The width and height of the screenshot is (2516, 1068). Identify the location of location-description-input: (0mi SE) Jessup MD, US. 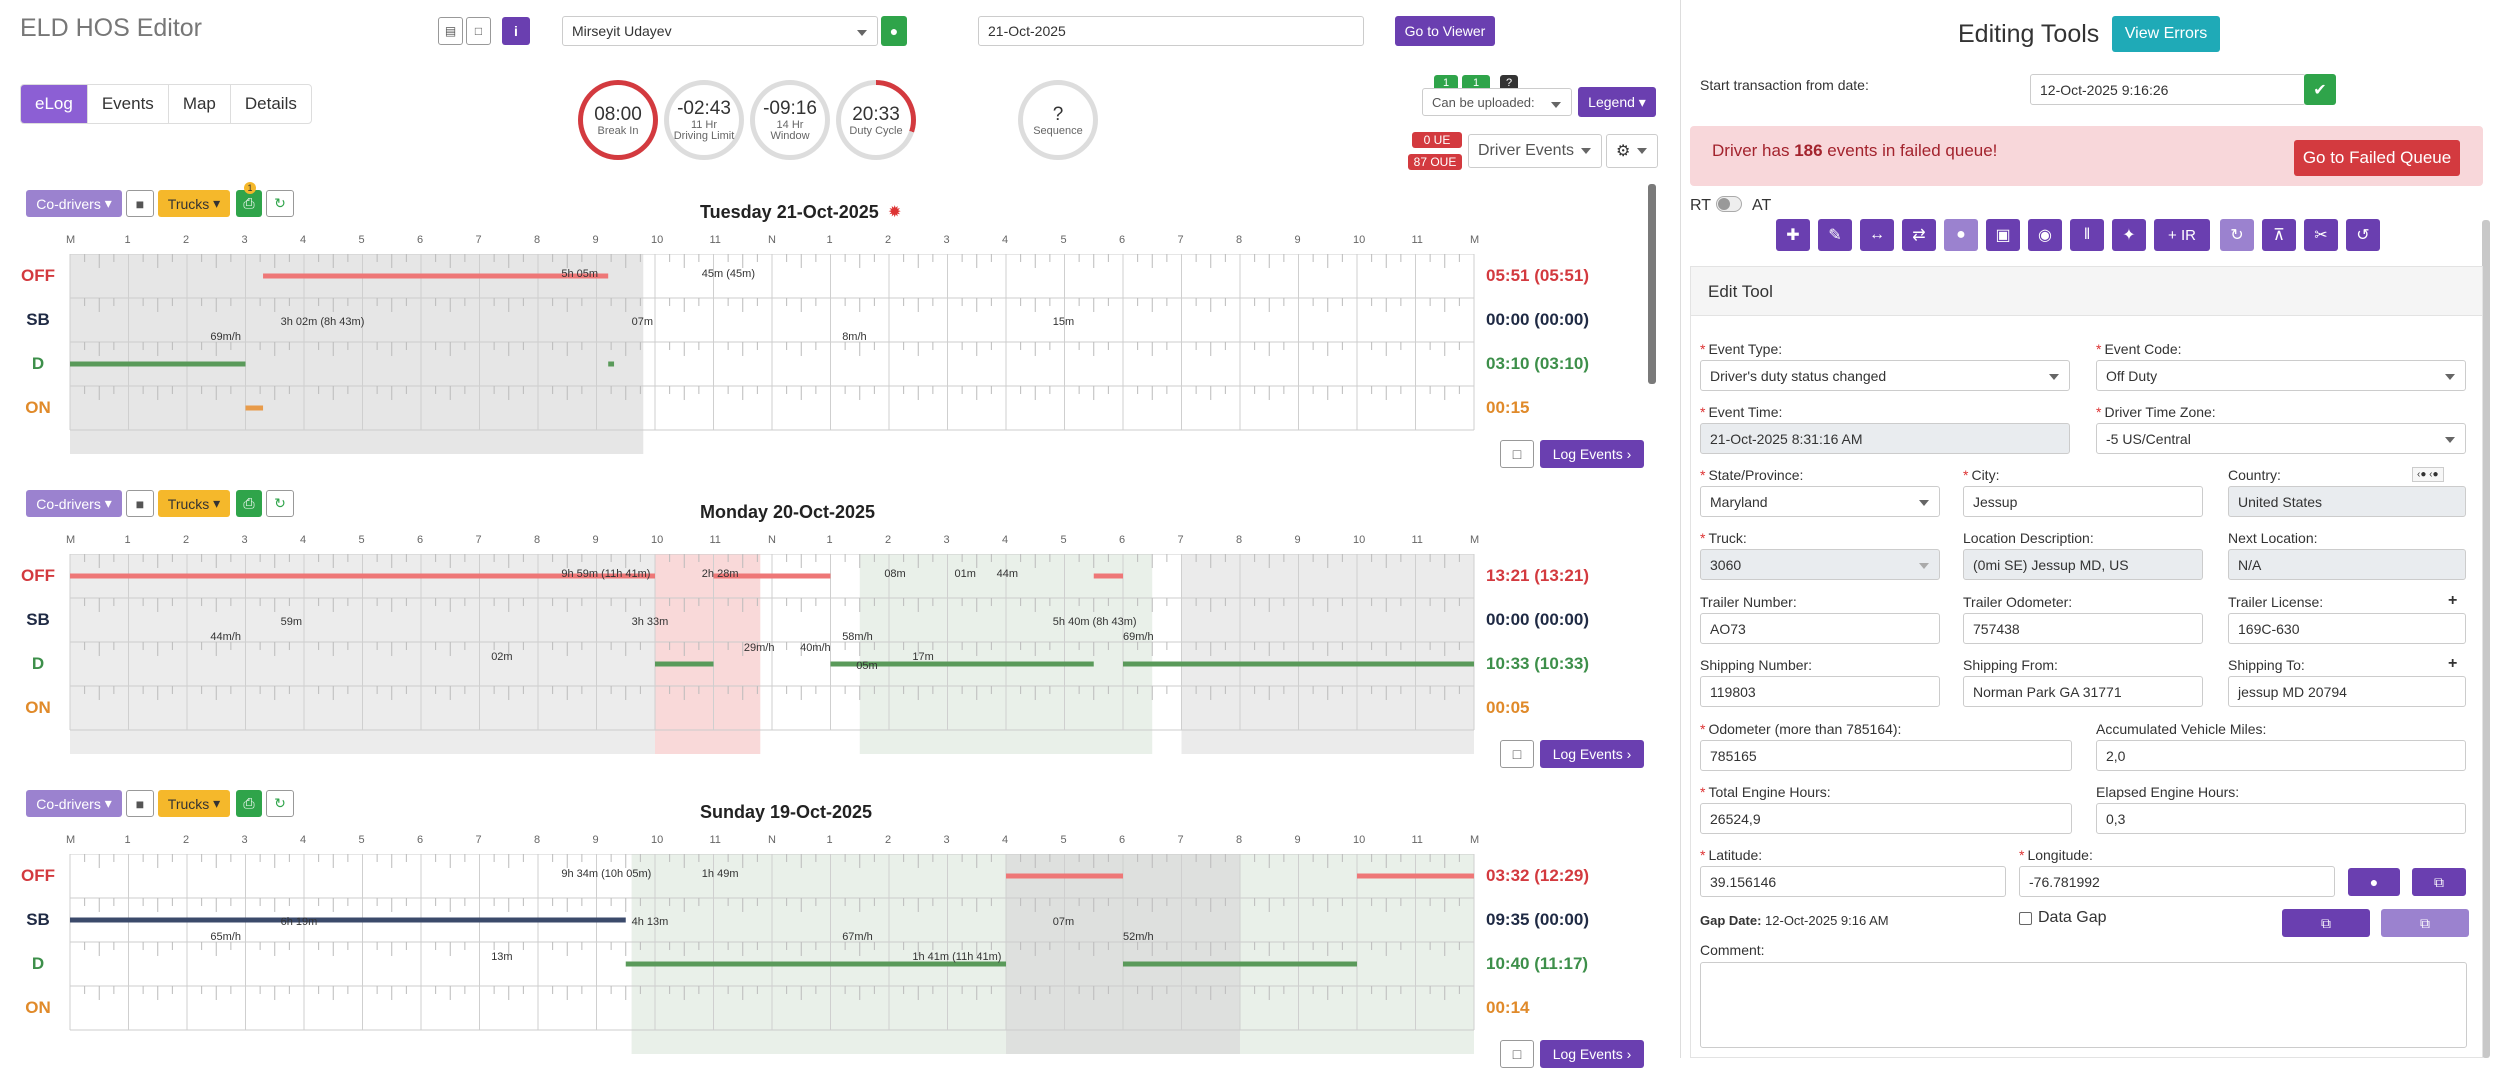
(2083, 564).